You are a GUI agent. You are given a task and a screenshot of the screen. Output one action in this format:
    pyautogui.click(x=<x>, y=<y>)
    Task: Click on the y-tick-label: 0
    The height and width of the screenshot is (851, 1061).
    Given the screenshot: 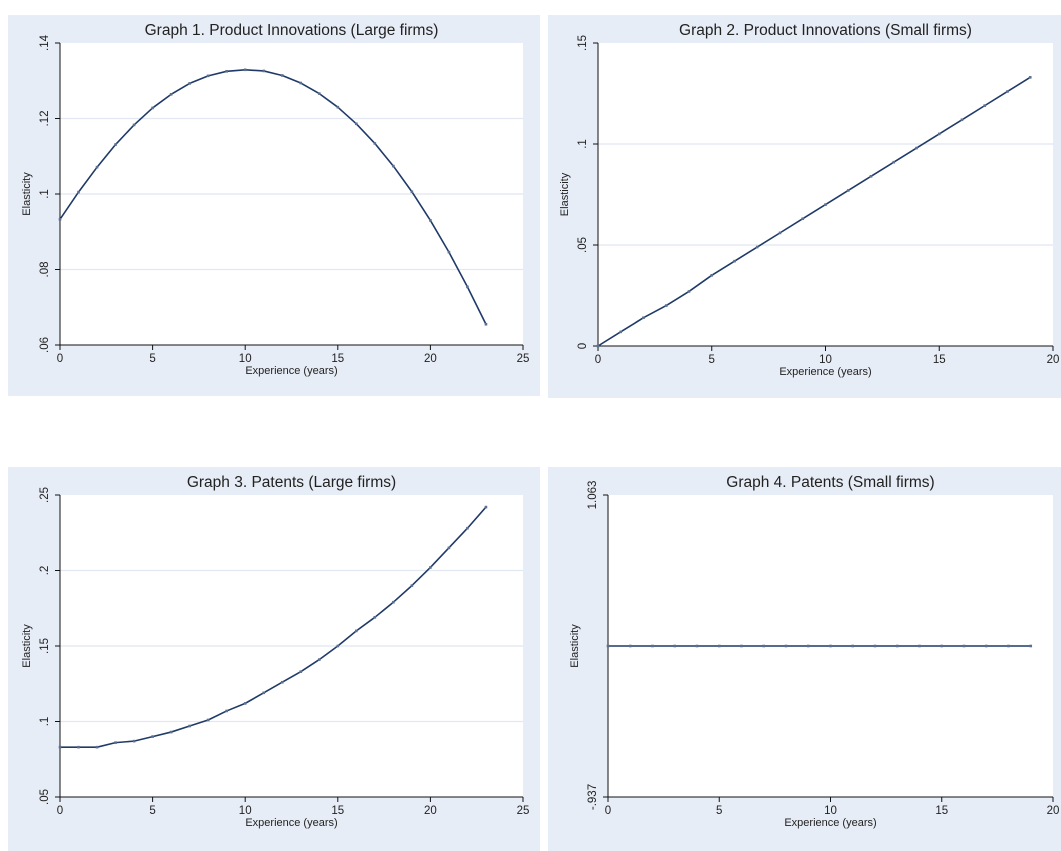 What is the action you would take?
    pyautogui.click(x=583, y=346)
    